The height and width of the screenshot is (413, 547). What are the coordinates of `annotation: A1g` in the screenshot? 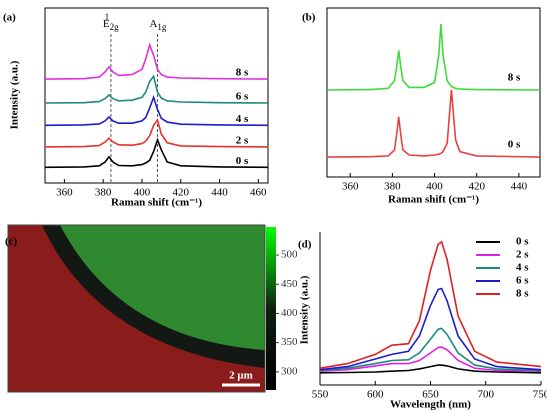 It's located at (157, 25).